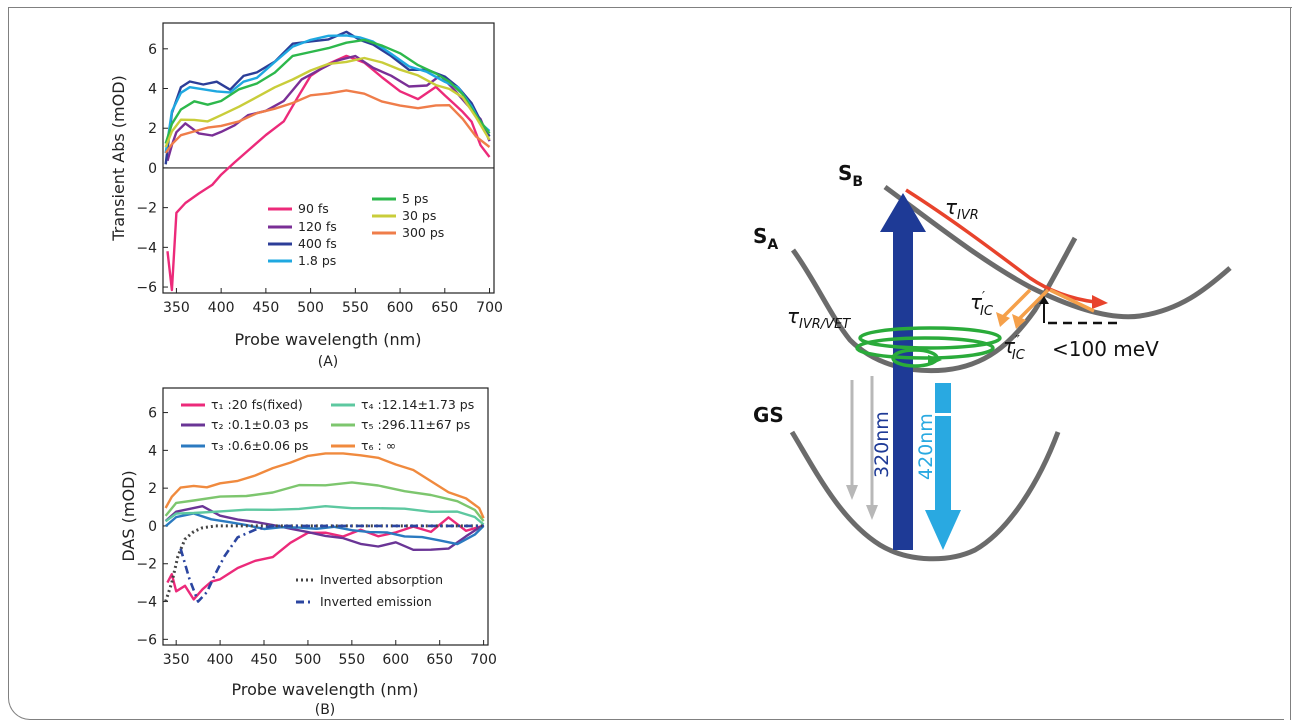 Image resolution: width=1292 pixels, height=727 pixels. What do you see at coordinates (259, 445) in the screenshot?
I see `legend-label: τ₃ :0.6±0.06 ps` at bounding box center [259, 445].